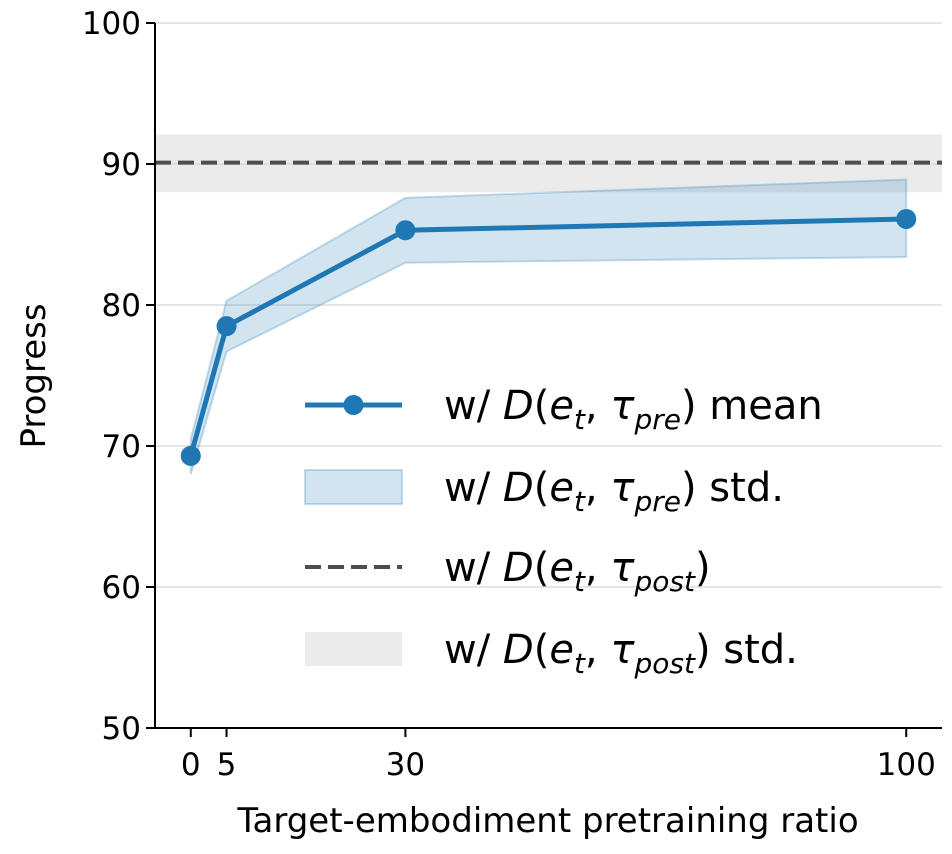  What do you see at coordinates (121, 588) in the screenshot?
I see `y-tick-label-60: 60` at bounding box center [121, 588].